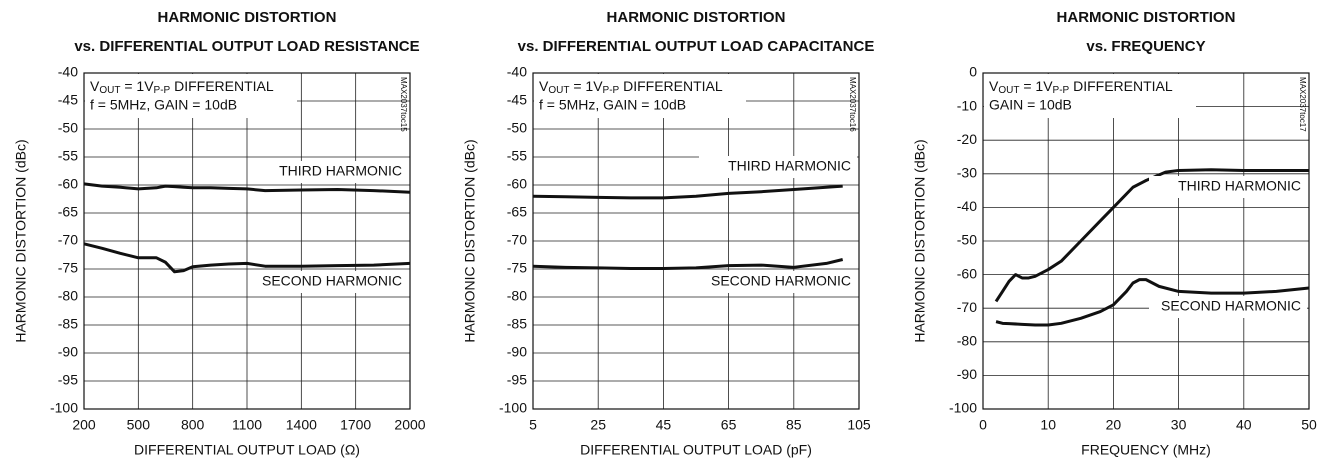 The height and width of the screenshot is (461, 1321). Describe the element at coordinates (1302, 104) in the screenshot. I see `tag: MAX2037toc17` at that location.